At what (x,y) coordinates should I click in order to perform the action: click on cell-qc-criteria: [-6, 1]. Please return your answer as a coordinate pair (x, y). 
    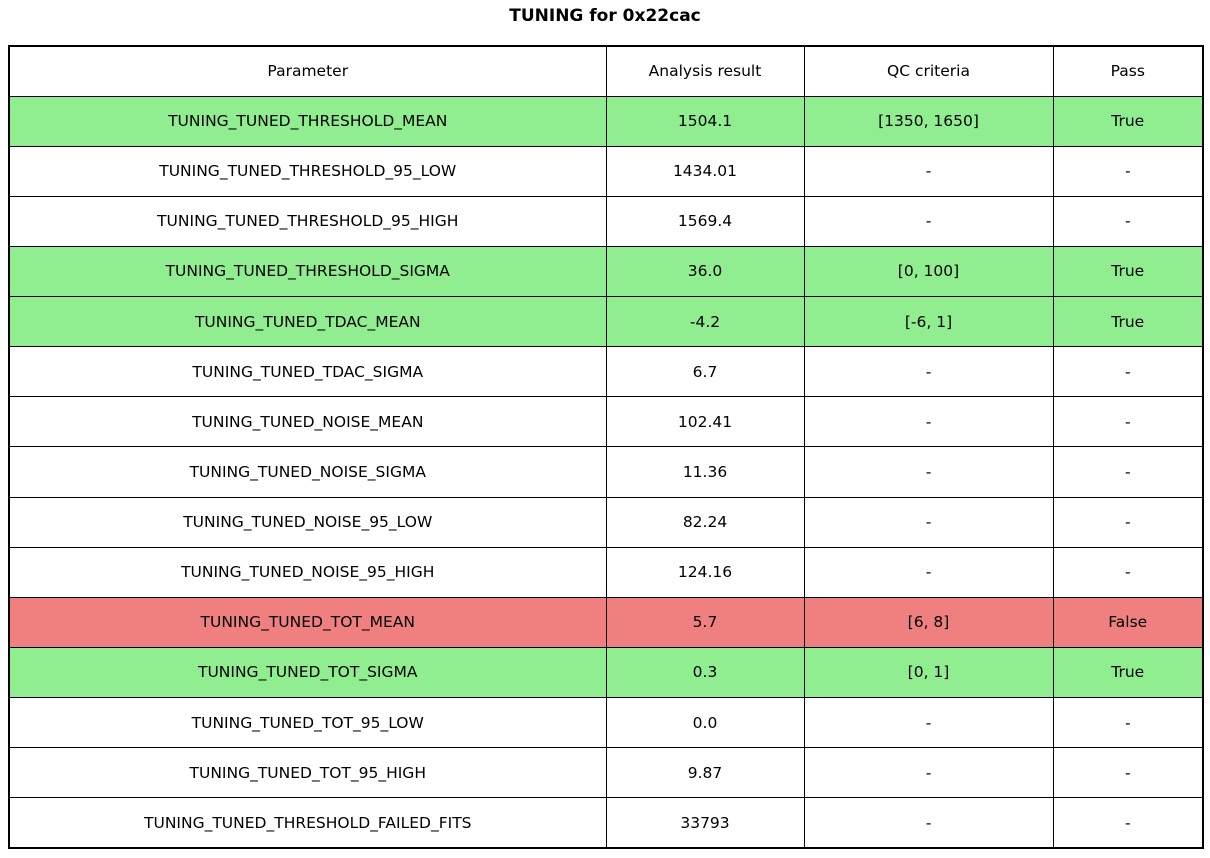
    Looking at the image, I should click on (928, 321).